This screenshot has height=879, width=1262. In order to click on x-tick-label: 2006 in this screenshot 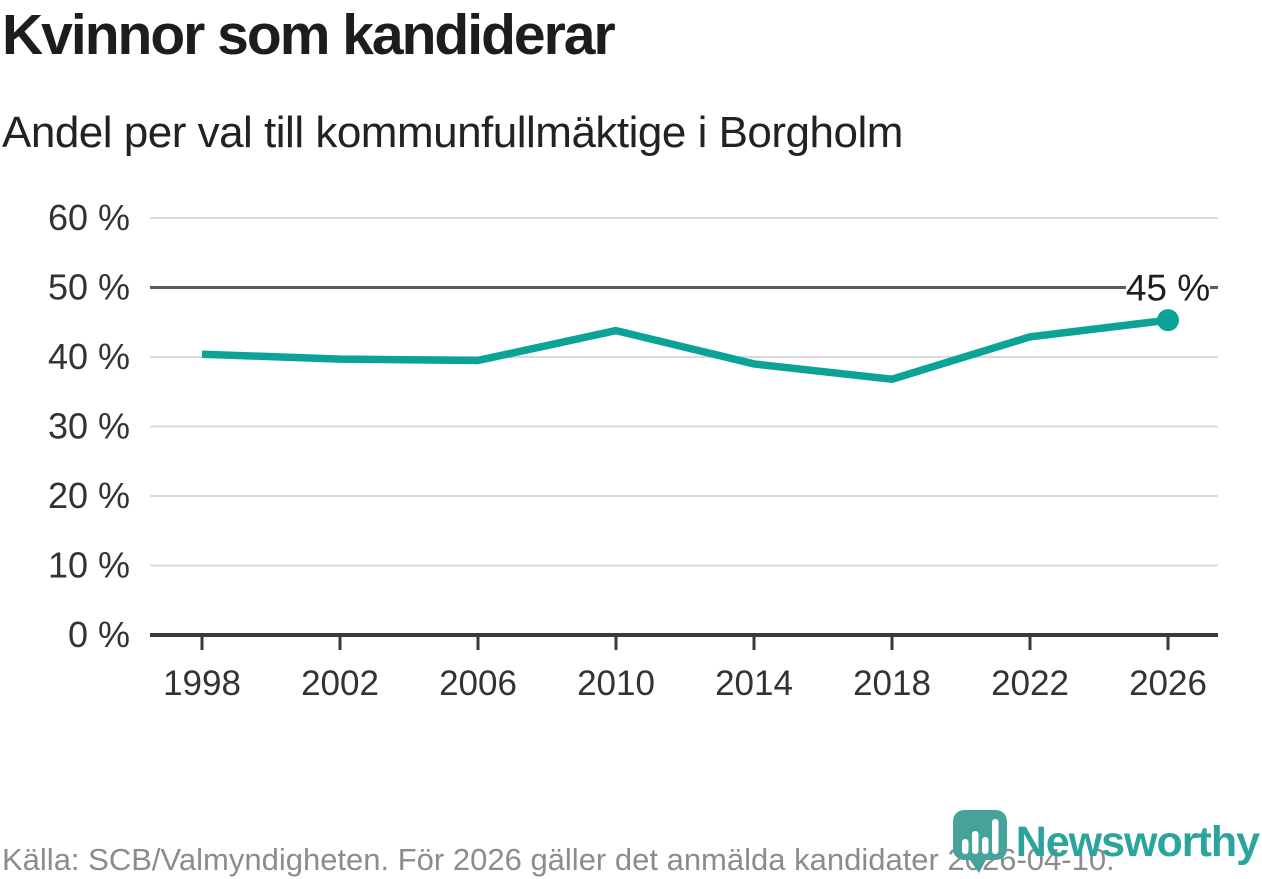, I will do `click(478, 683)`.